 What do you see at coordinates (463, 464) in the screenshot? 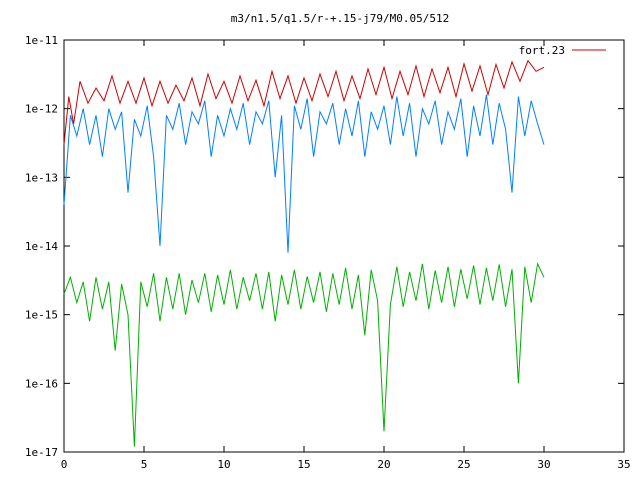
I see `x-tick-label: 25` at bounding box center [463, 464].